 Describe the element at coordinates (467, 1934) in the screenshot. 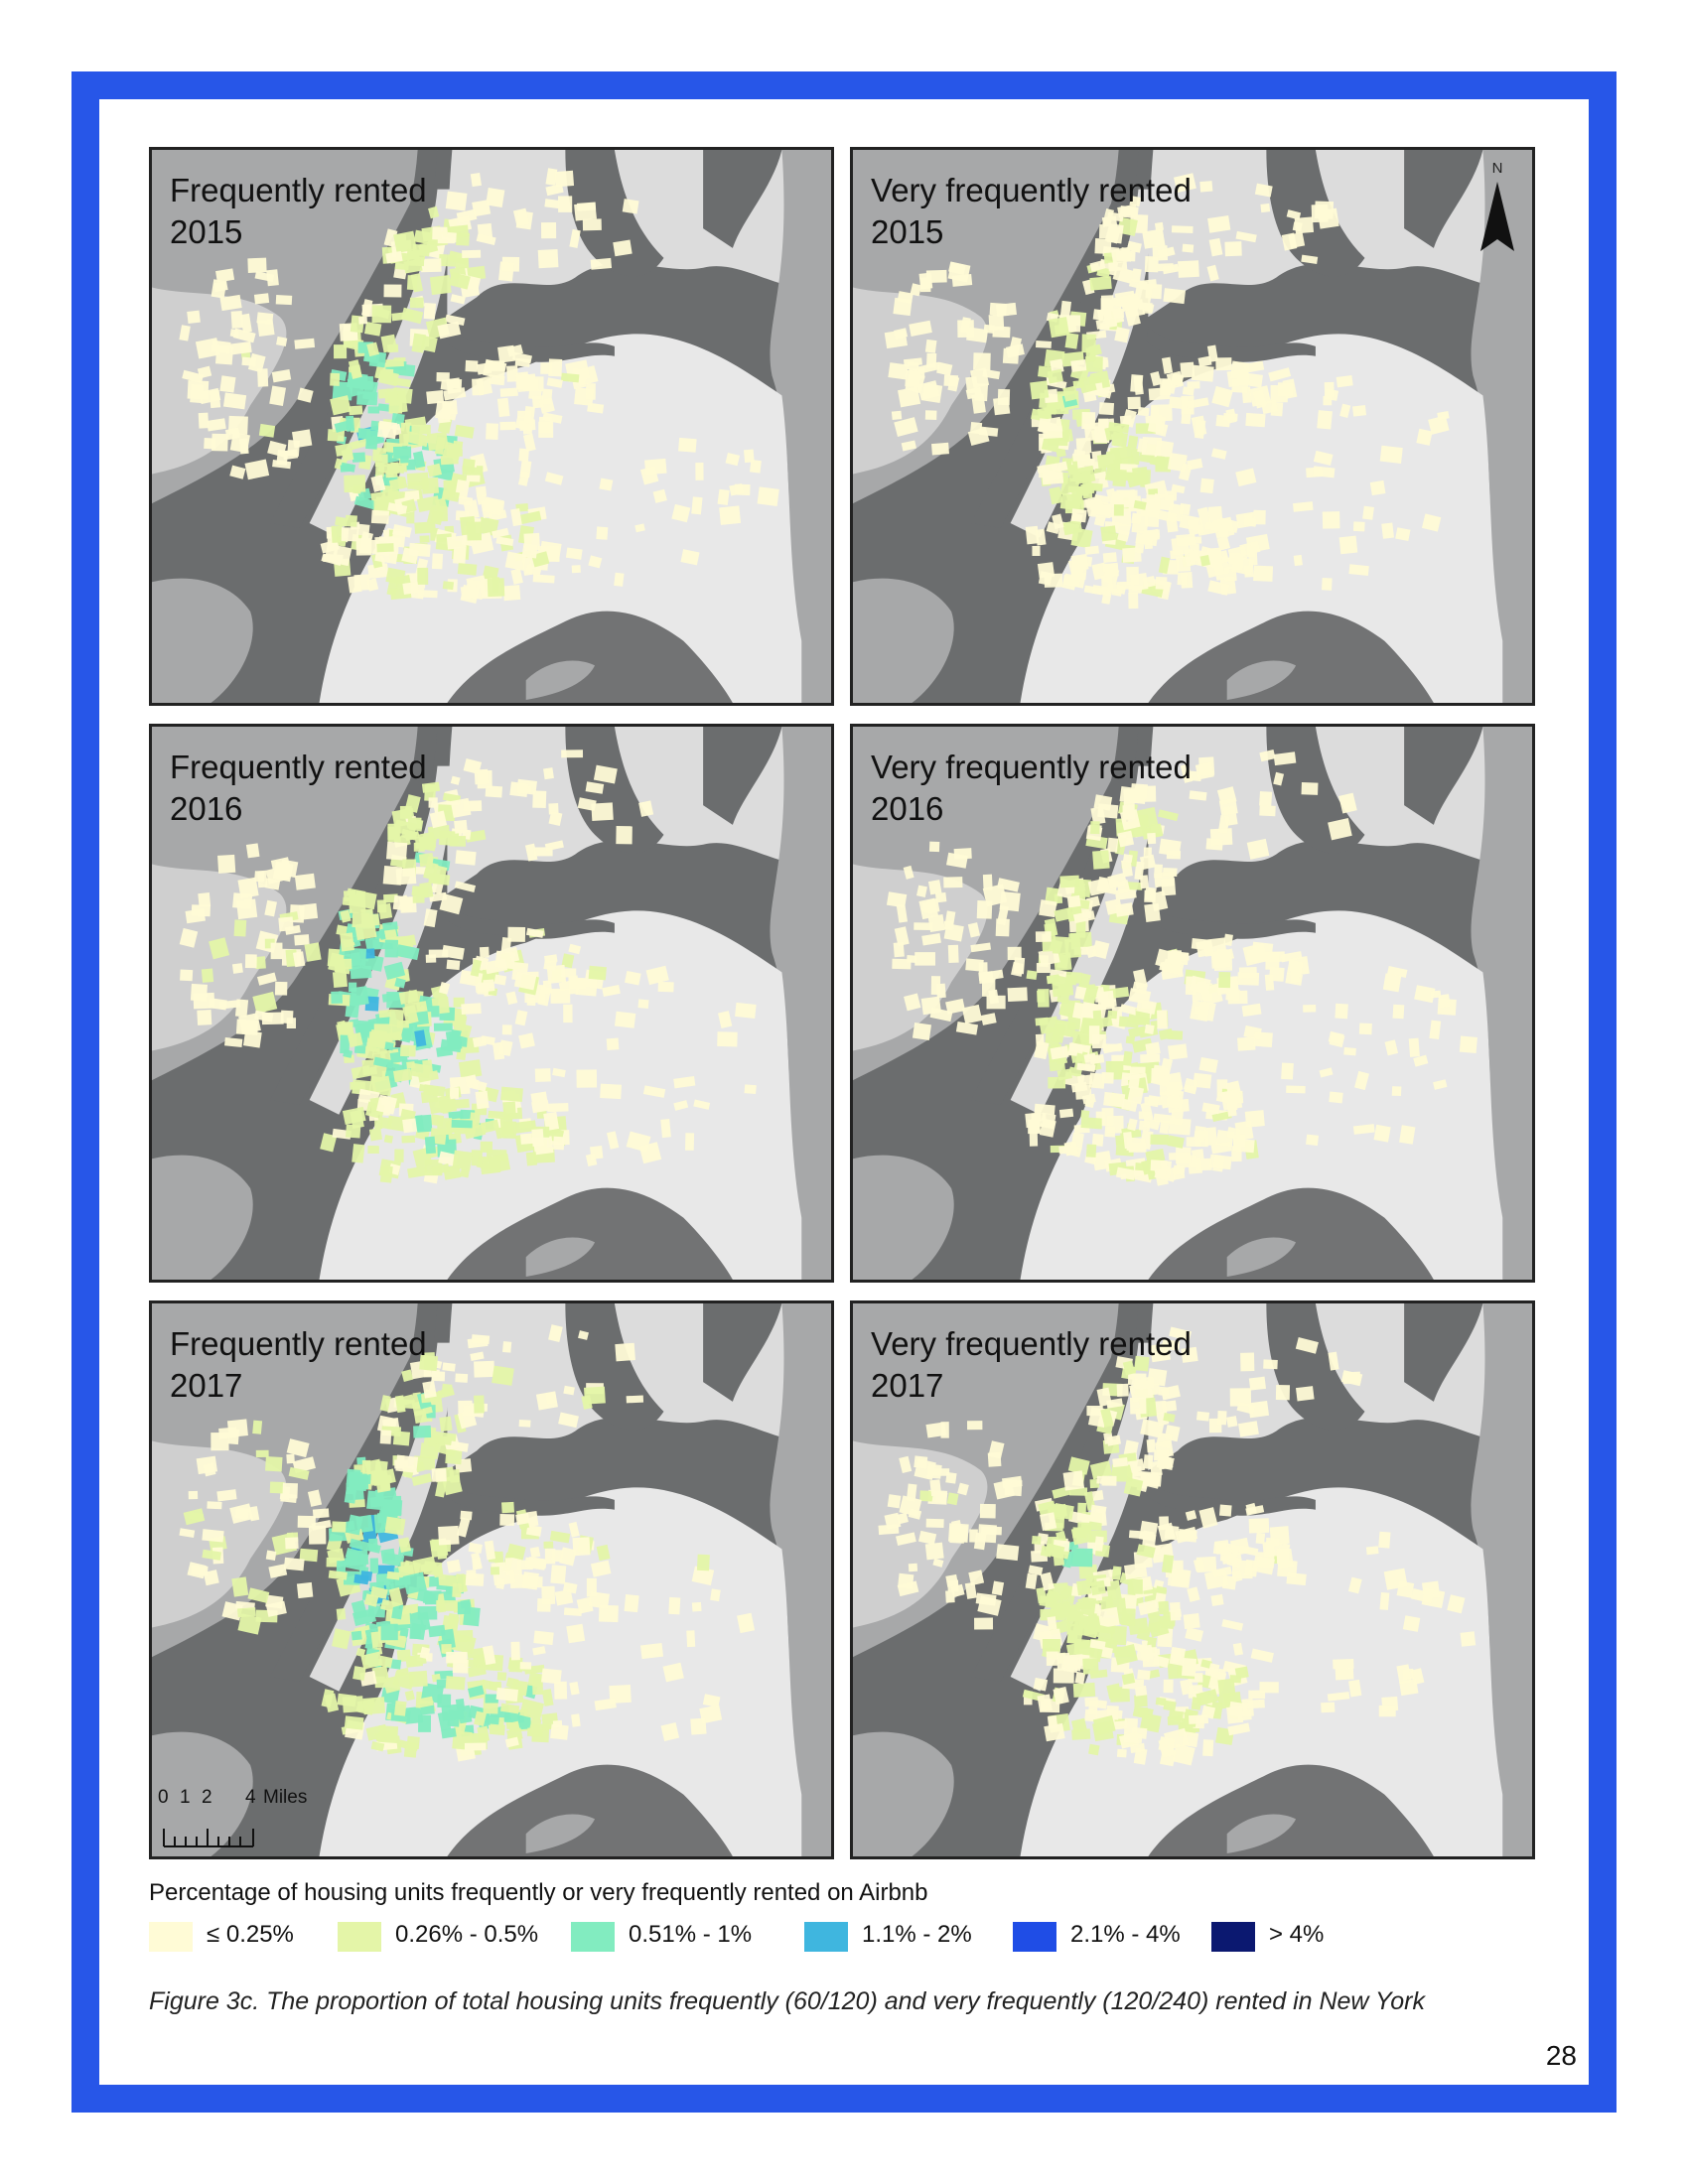

I see `legend-label: 0.26% - 0.5%` at that location.